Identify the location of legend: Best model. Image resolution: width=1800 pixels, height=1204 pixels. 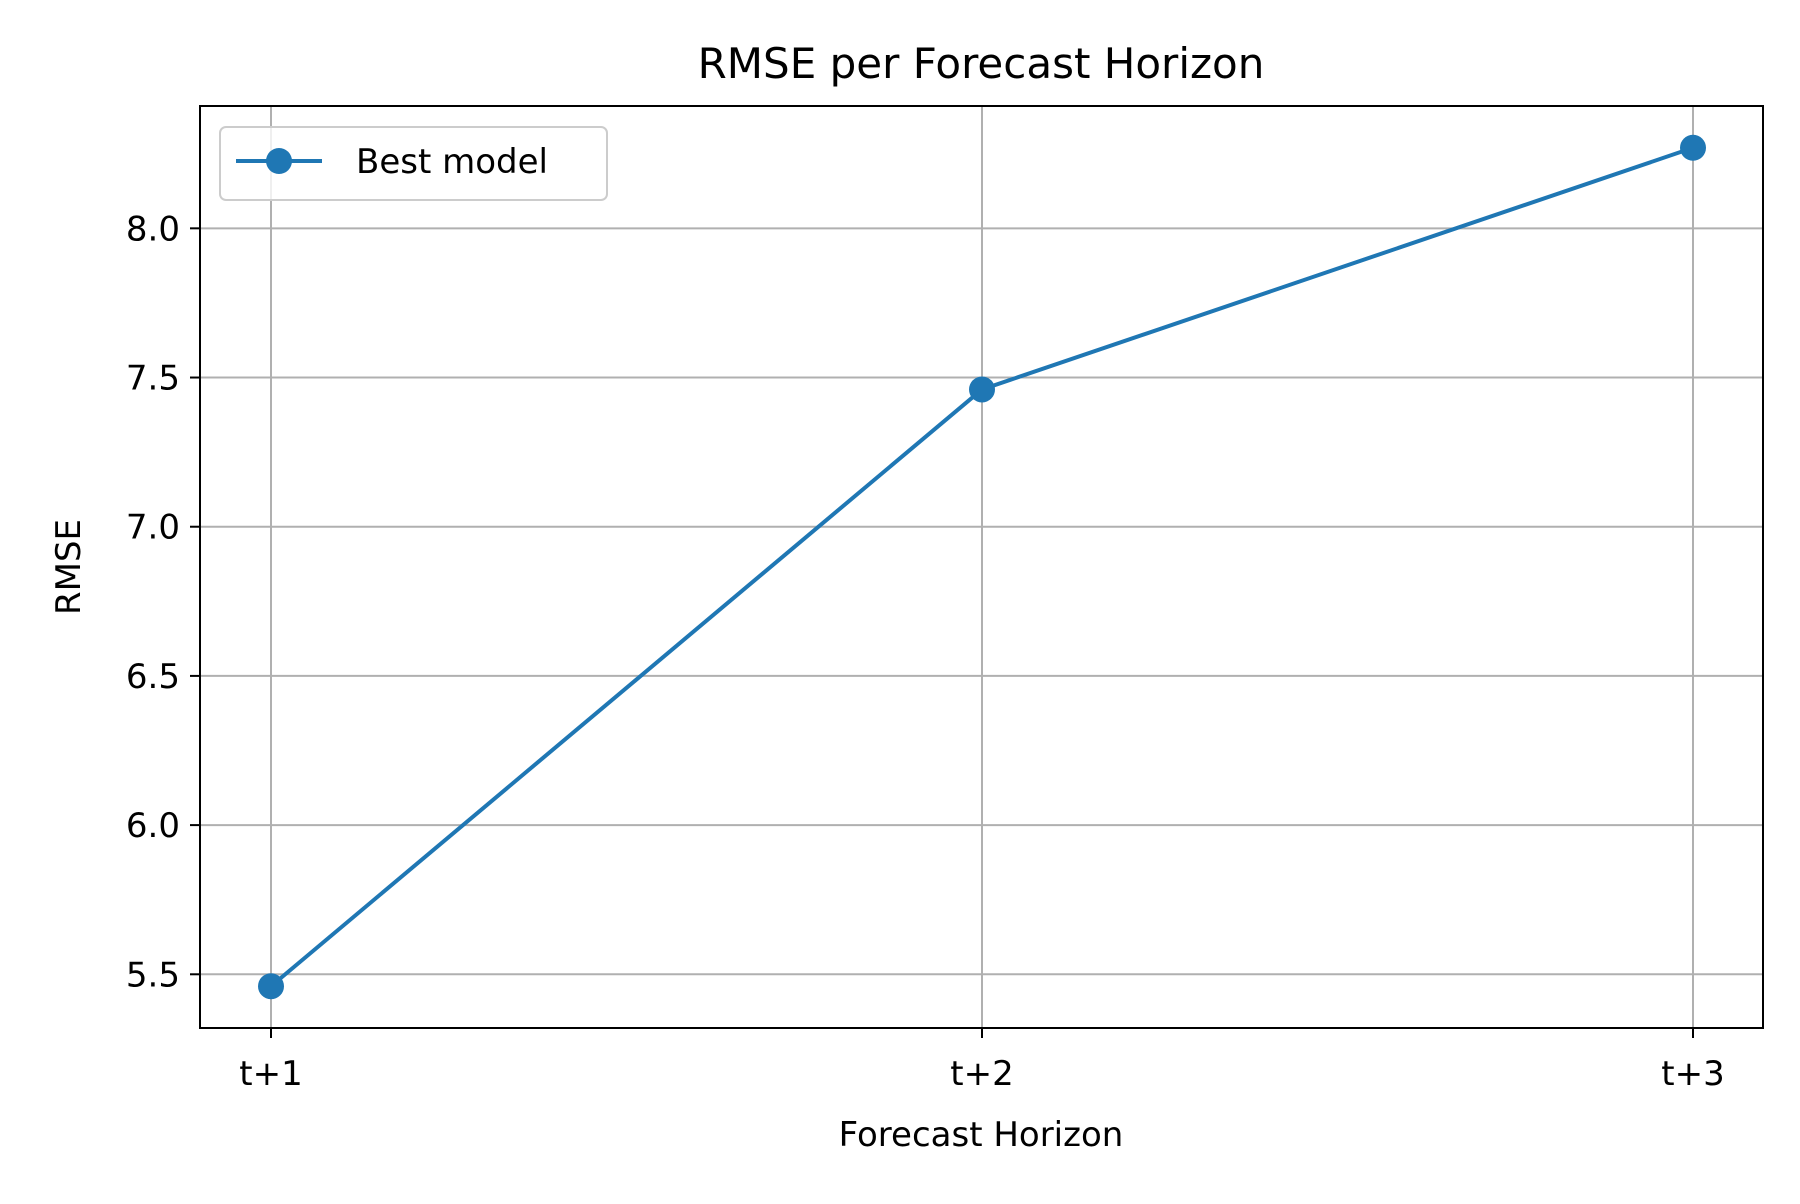
(413, 163).